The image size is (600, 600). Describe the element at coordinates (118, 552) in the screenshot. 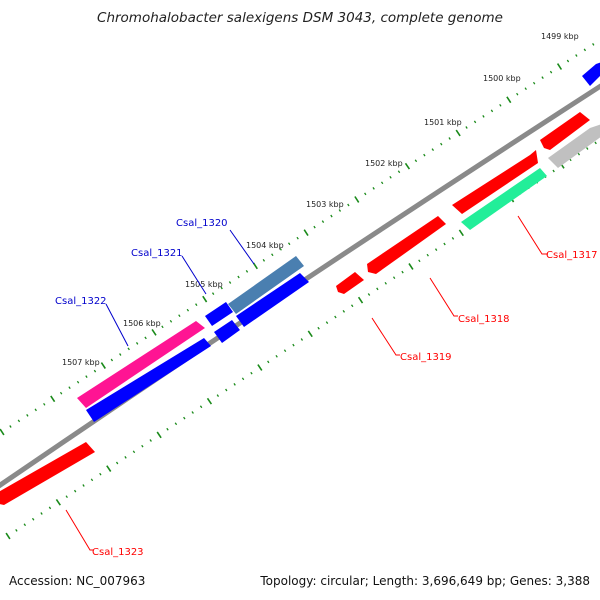

I see `gene-label-csal-1323: Csal_1323` at that location.